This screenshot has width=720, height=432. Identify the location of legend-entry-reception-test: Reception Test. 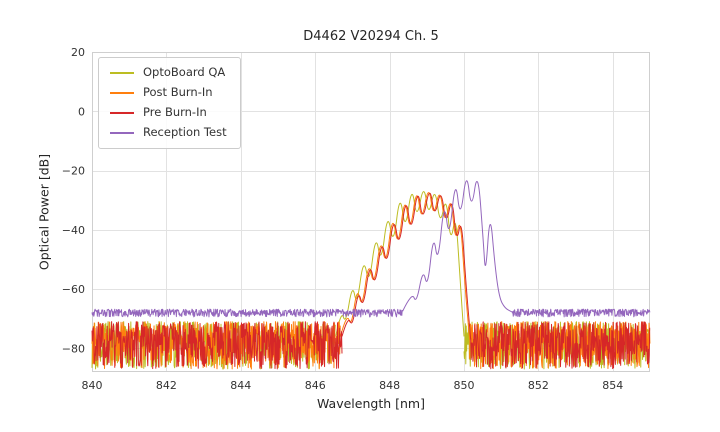
(168, 132).